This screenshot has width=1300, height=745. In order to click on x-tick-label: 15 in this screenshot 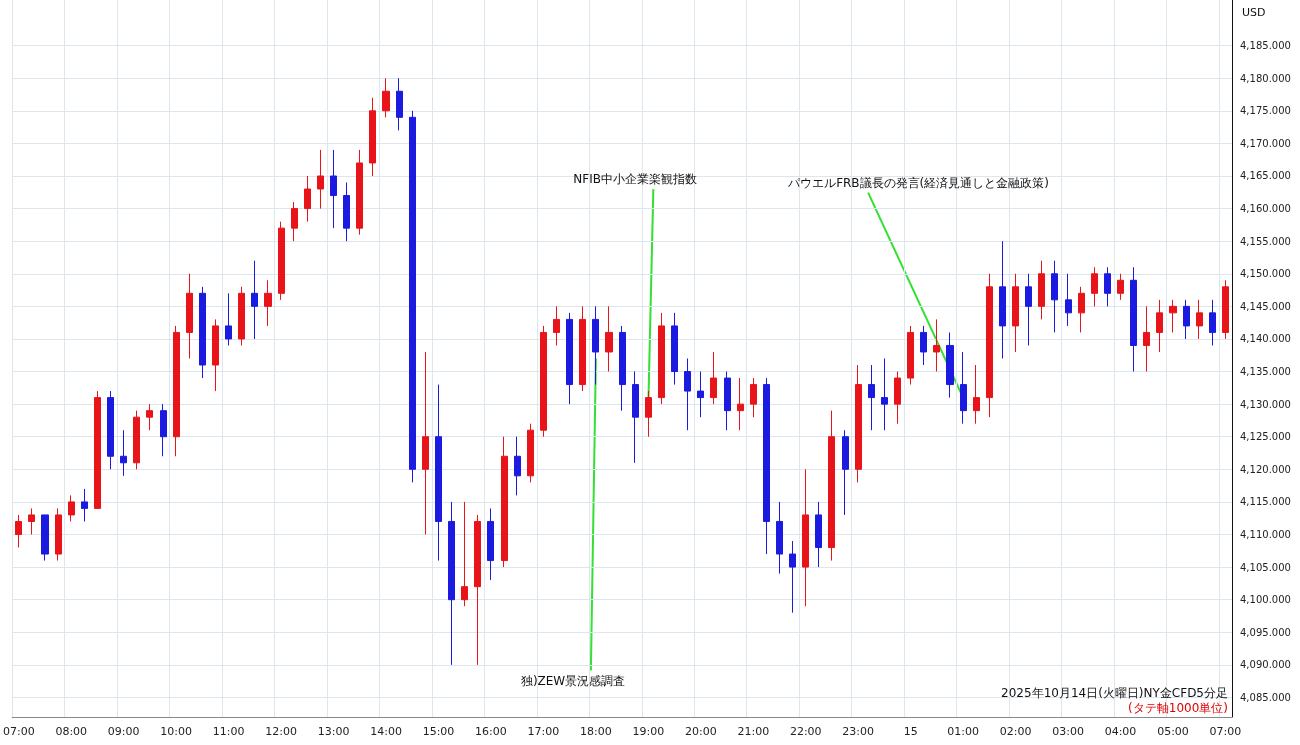, I will do `click(910, 731)`.